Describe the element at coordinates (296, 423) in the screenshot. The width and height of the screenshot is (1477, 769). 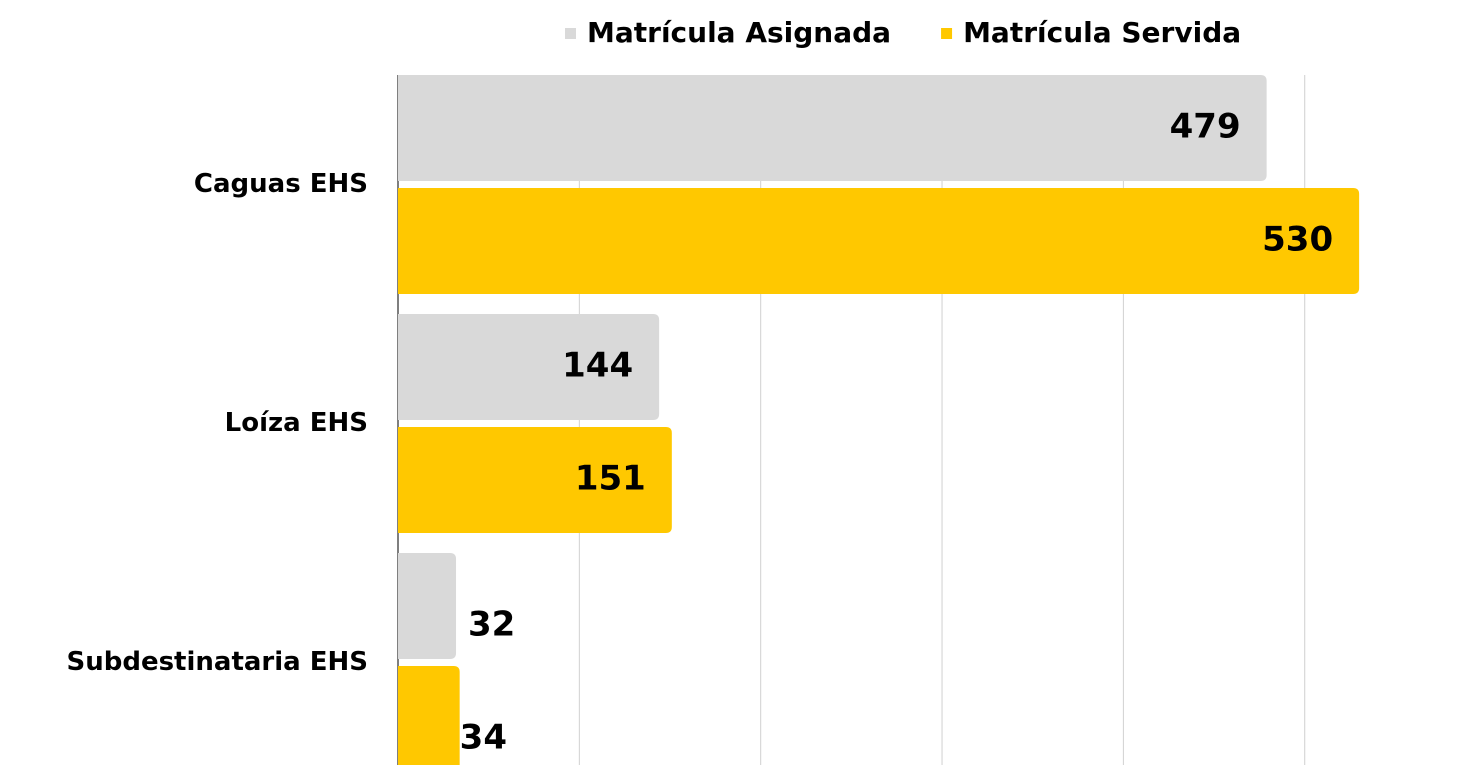
I see `y-tick-label: Loíza EHS` at that location.